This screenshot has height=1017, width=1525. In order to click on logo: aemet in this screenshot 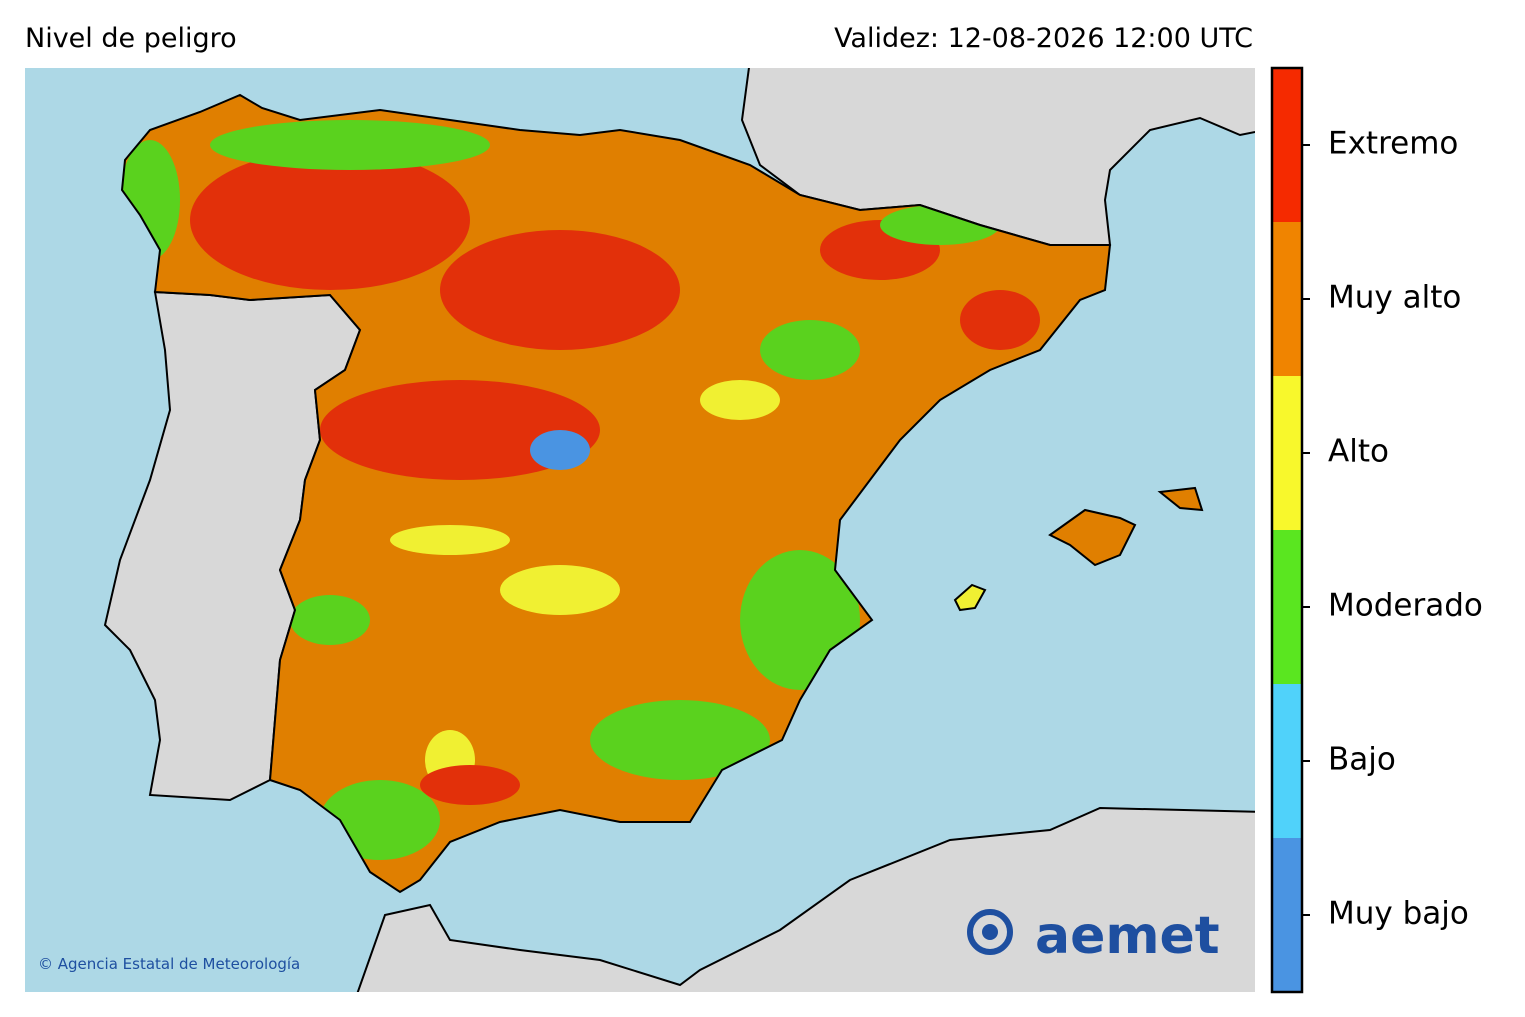, I will do `click(1093, 936)`.